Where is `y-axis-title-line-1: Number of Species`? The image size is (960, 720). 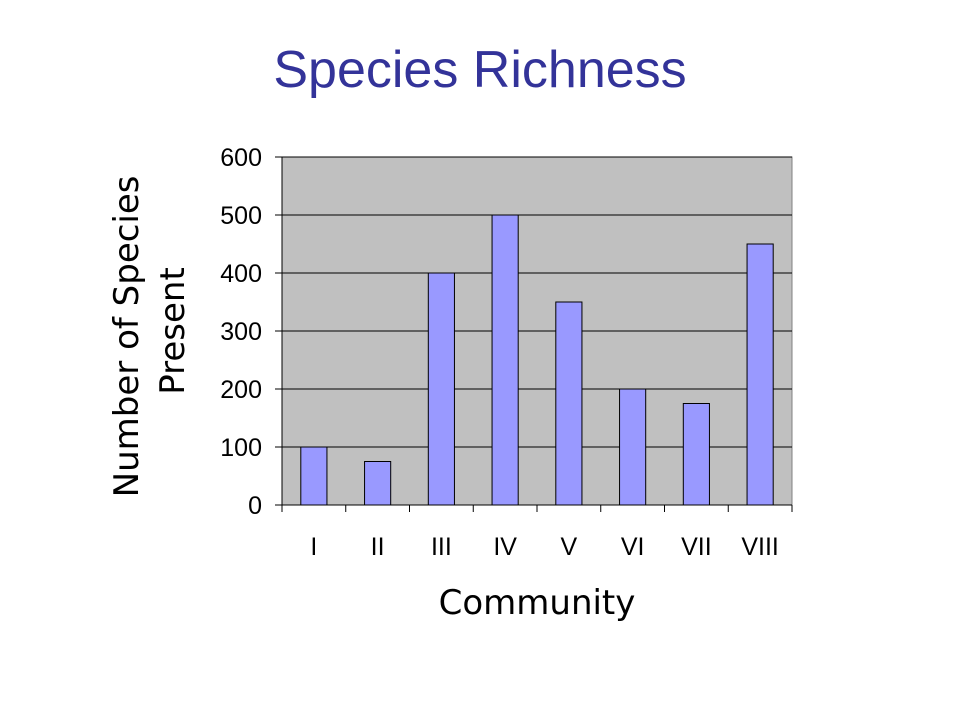 y-axis-title-line-1: Number of Species is located at coordinates (127, 336).